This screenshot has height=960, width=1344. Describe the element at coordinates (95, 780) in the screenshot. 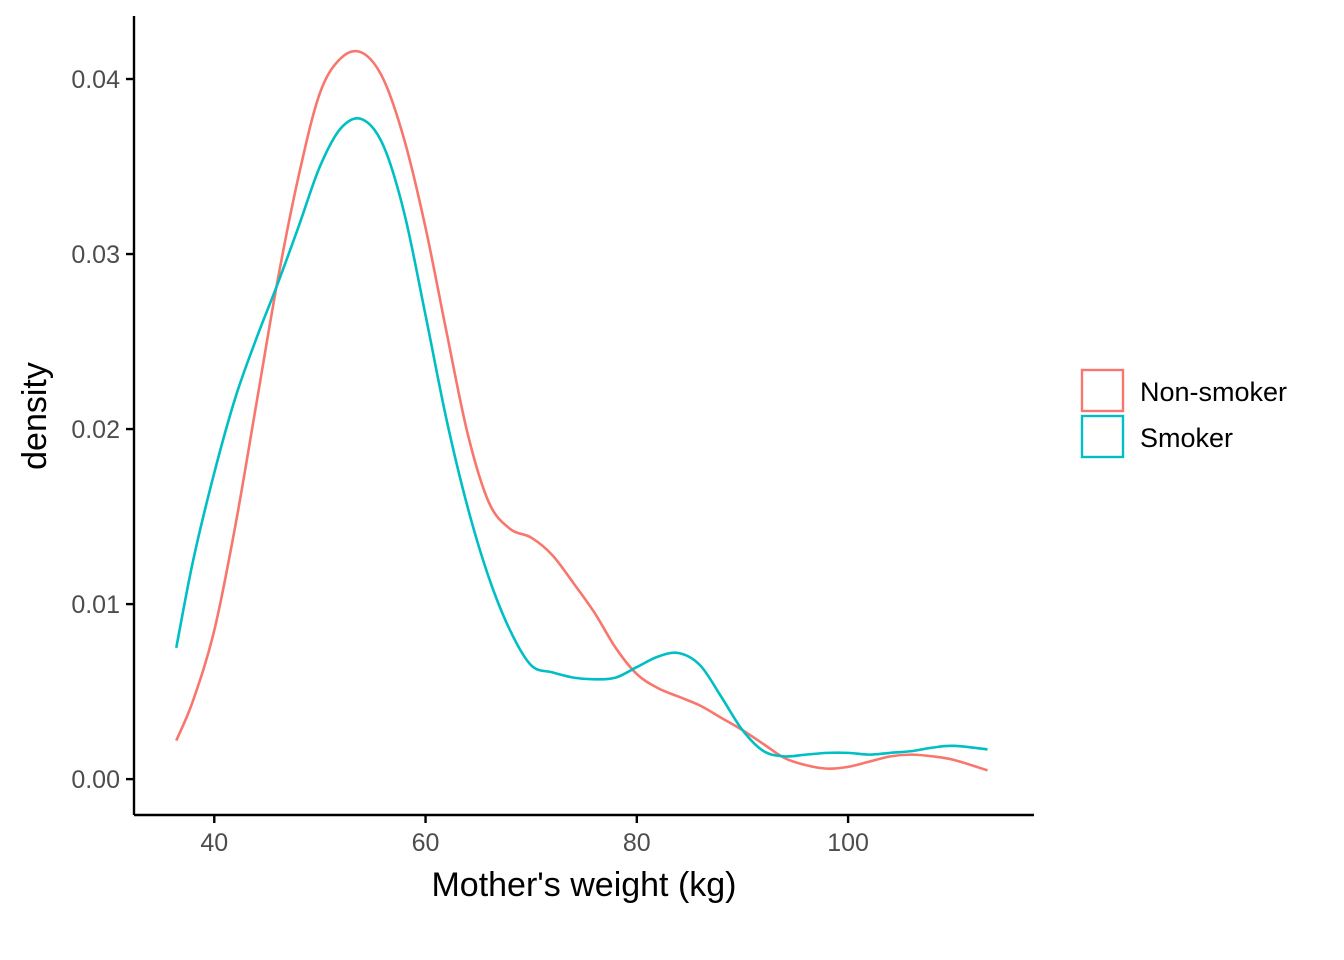

I see `y-tick-label: 0.00` at that location.